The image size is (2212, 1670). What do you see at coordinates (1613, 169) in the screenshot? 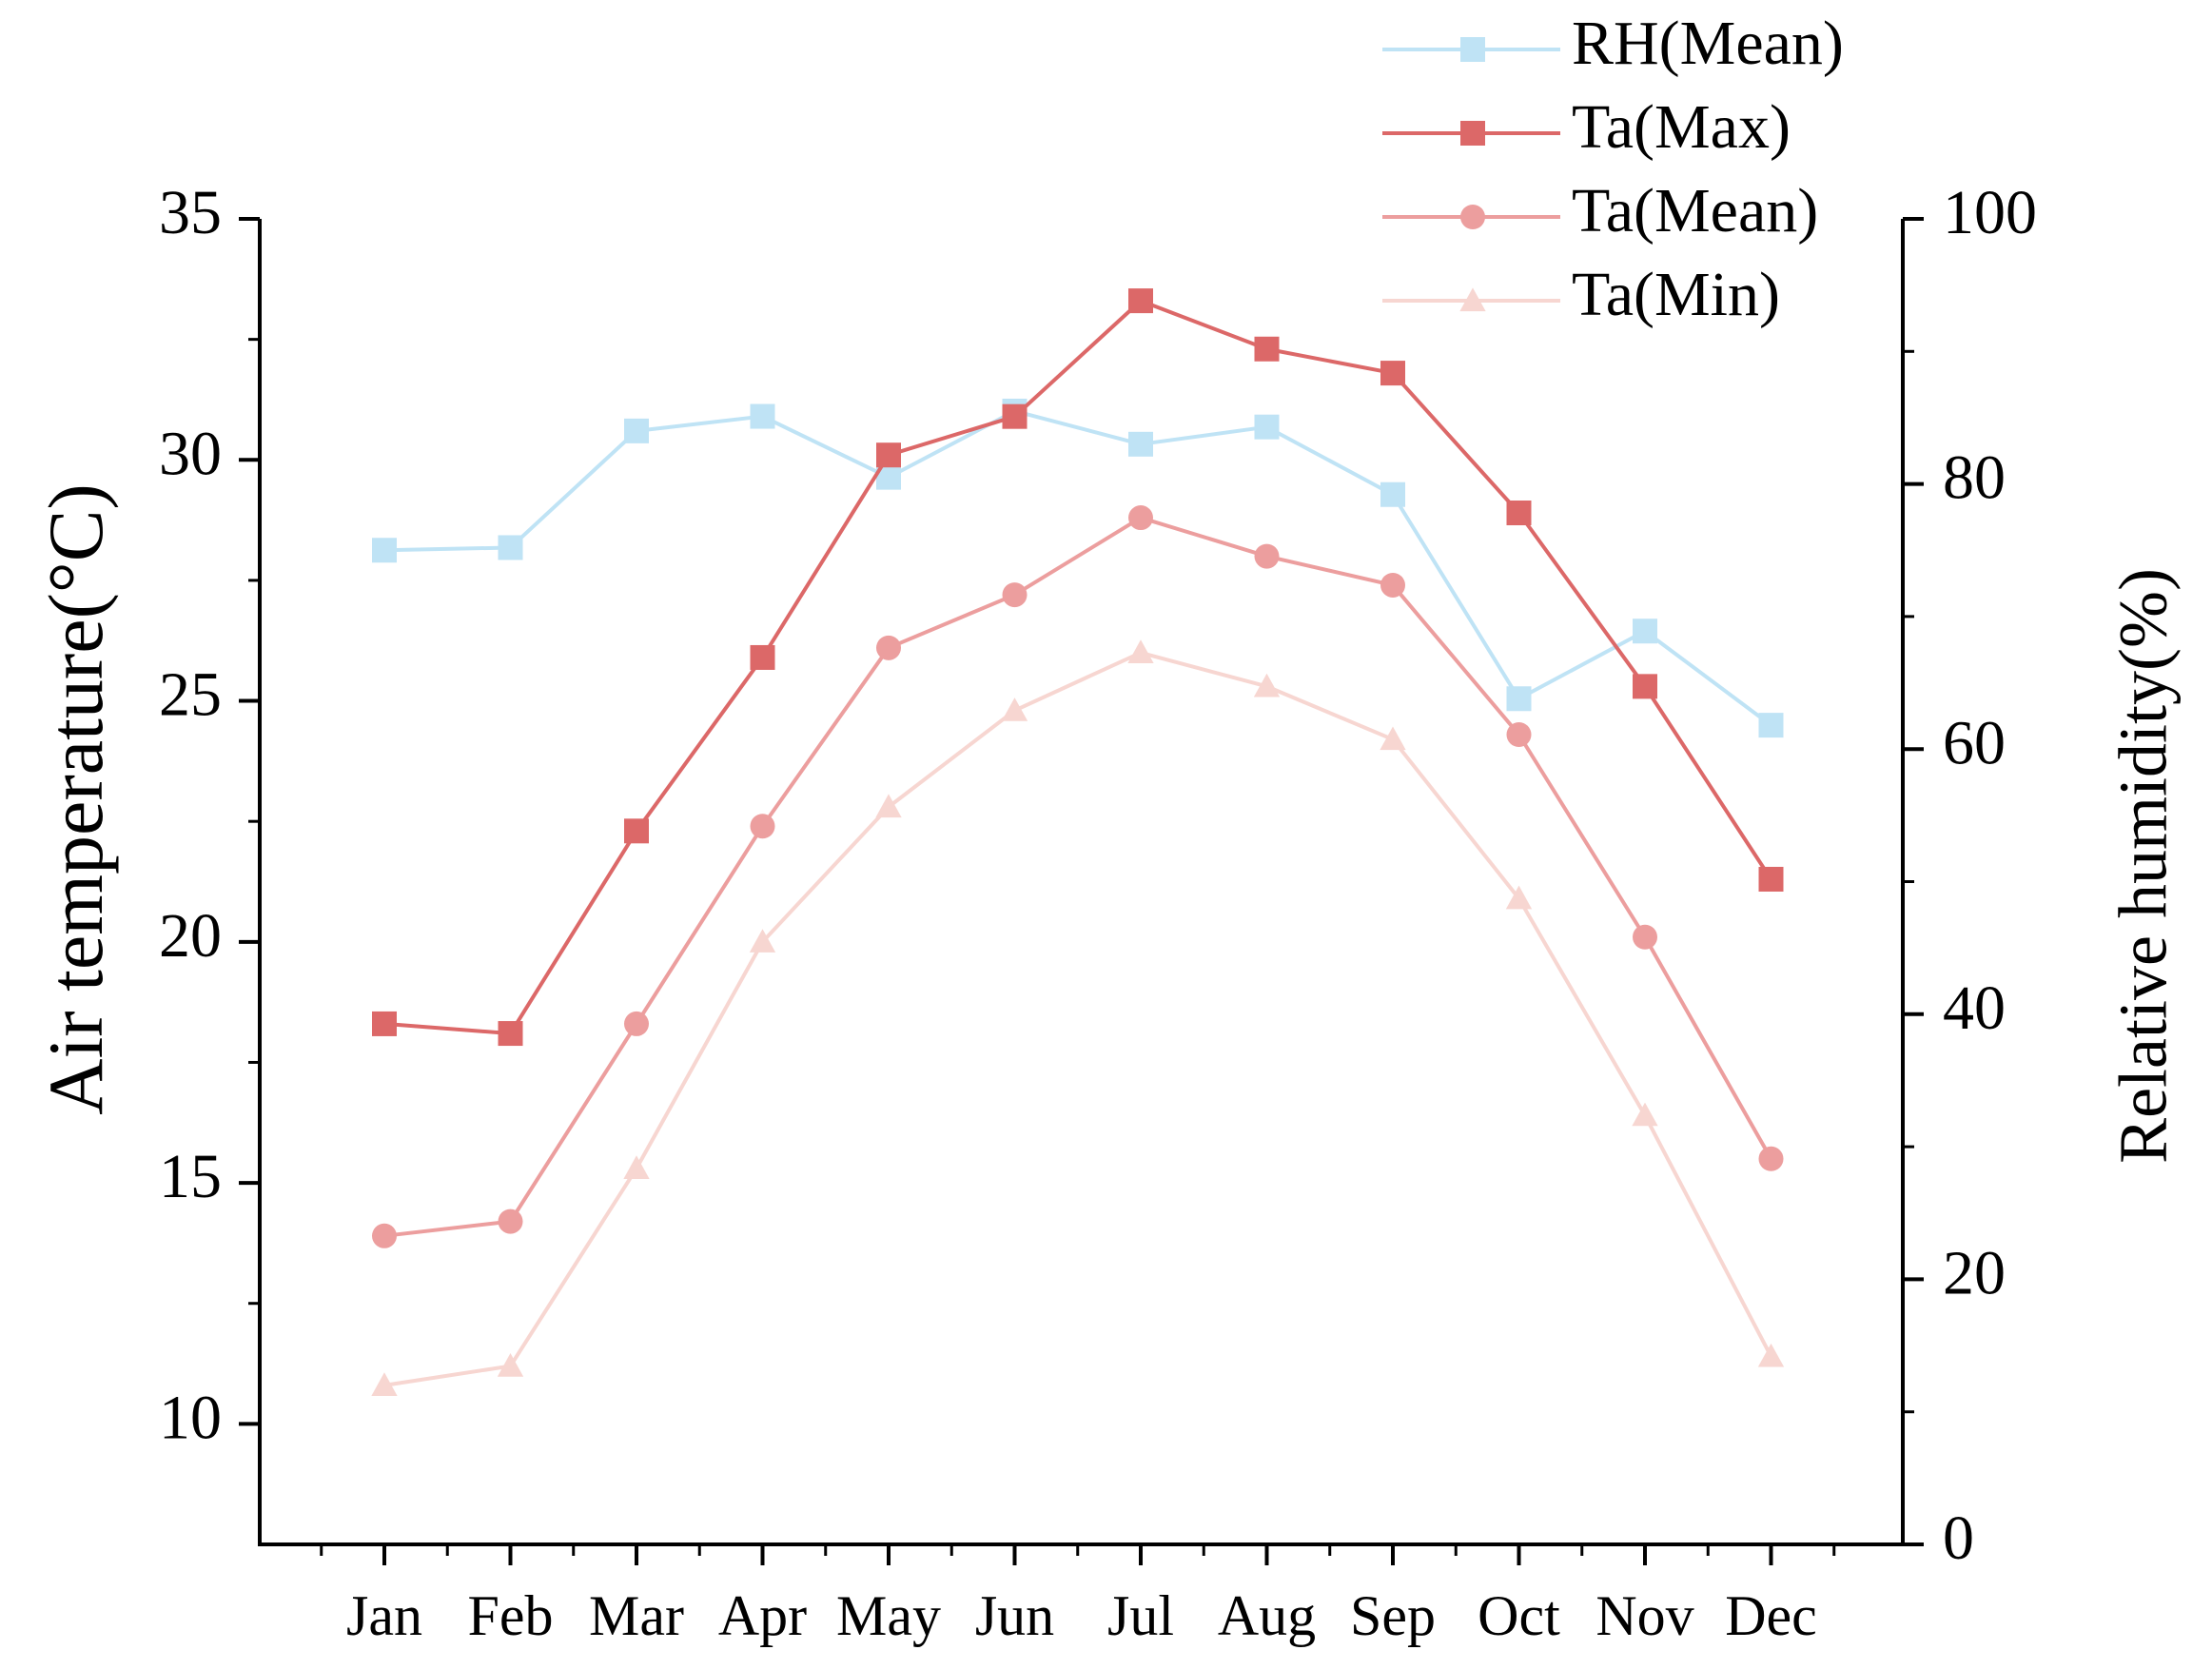
I see `legend: RH(Mean) Ta(Max) Ta(Mean) Ta(Min)` at bounding box center [1613, 169].